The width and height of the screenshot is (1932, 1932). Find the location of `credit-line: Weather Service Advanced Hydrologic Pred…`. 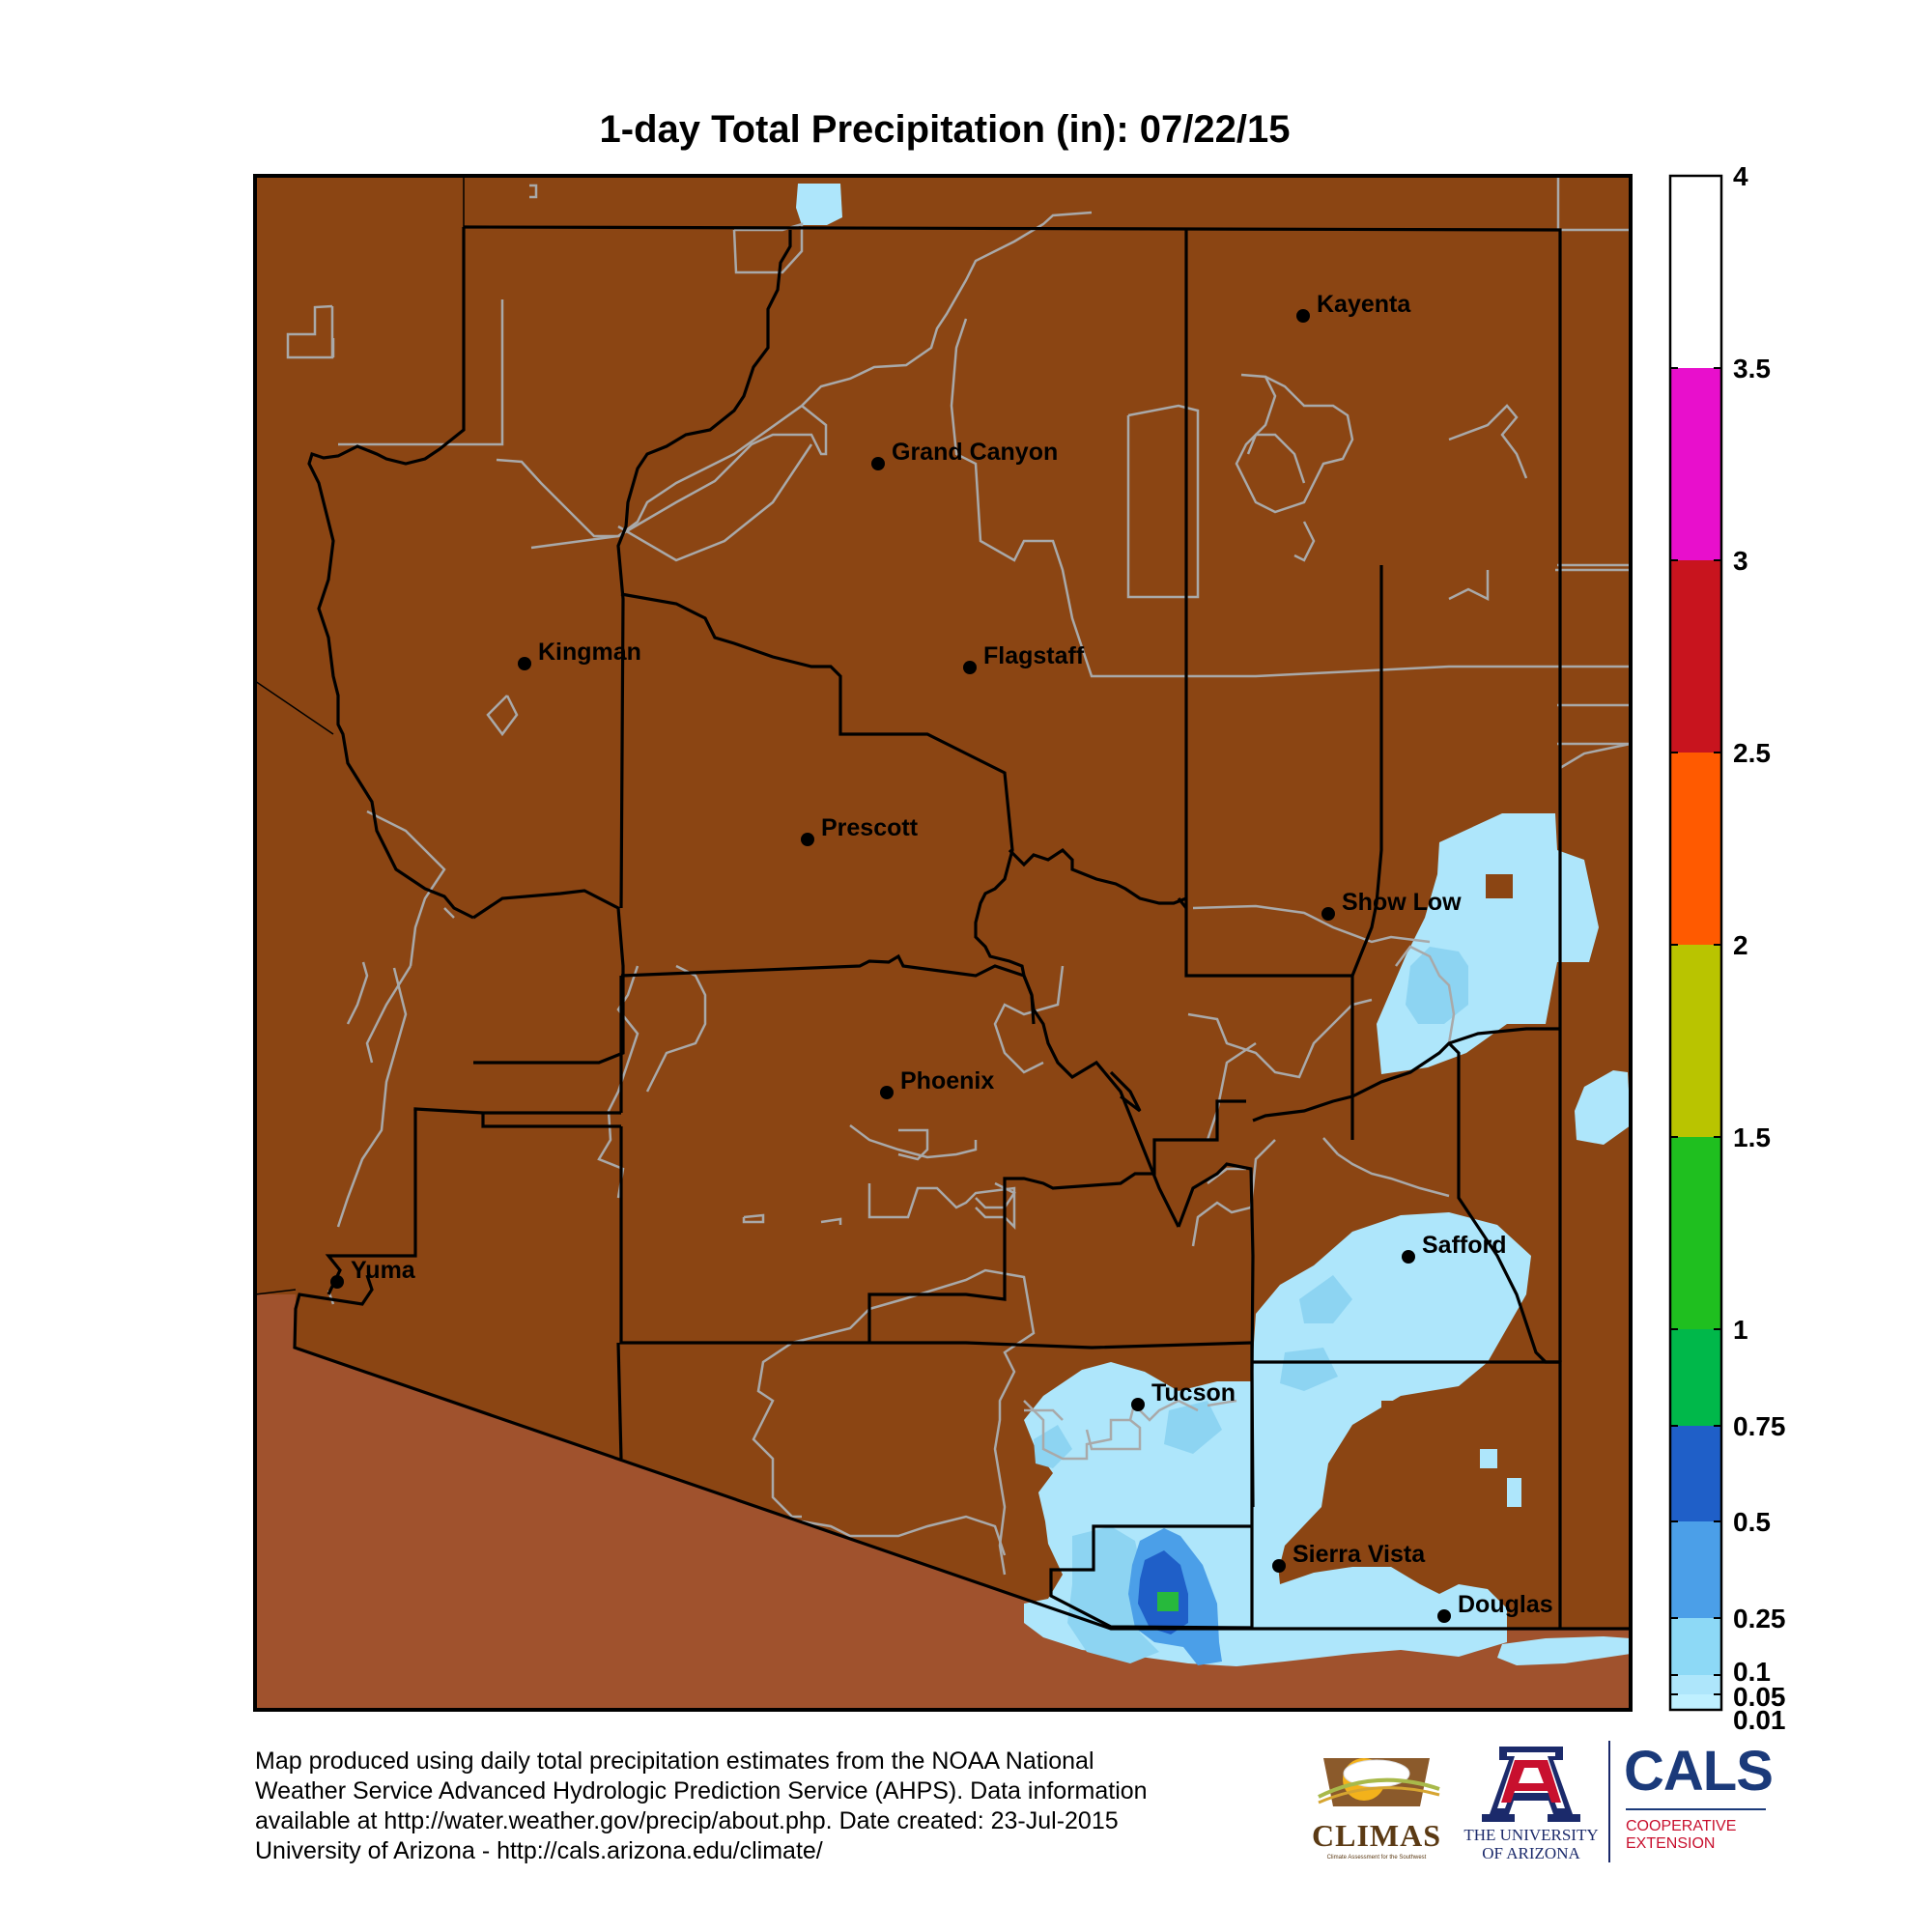

credit-line: Weather Service Advanced Hydrologic Pred… is located at coordinates (701, 1790).